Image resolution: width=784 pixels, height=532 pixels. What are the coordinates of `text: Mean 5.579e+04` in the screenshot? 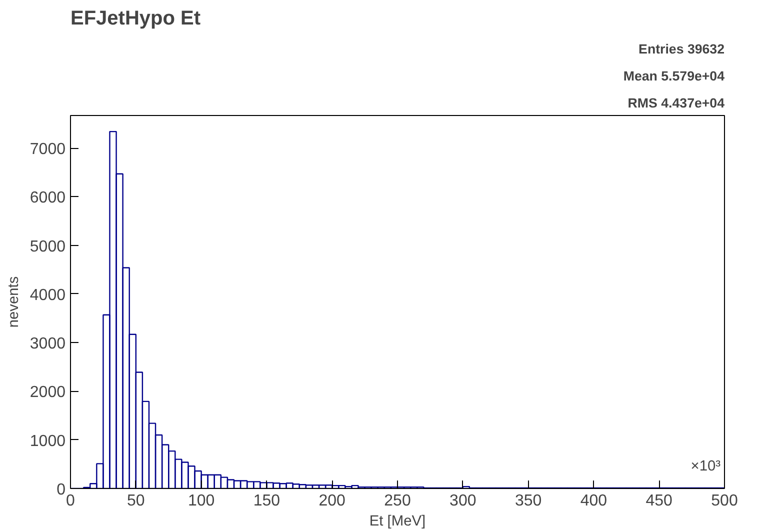 It's located at (674, 76).